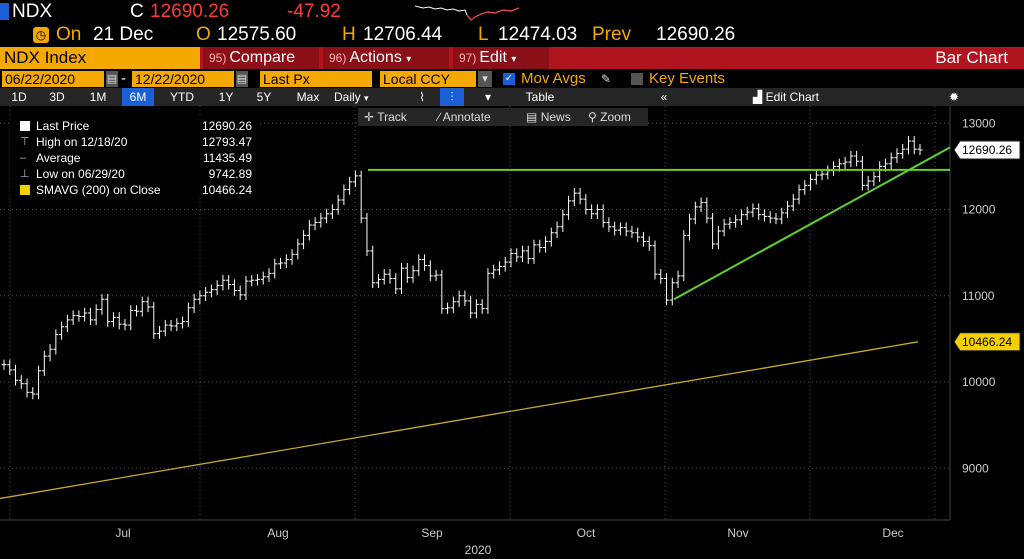 This screenshot has height=559, width=1024. I want to click on edit-menu-number: 97), so click(468, 58).